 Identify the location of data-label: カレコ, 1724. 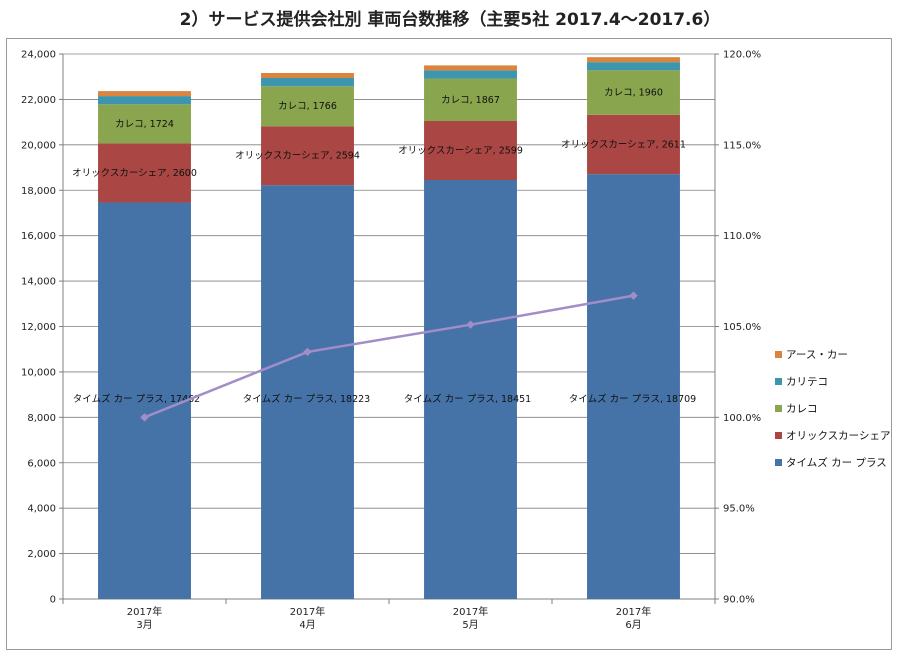
(144, 124).